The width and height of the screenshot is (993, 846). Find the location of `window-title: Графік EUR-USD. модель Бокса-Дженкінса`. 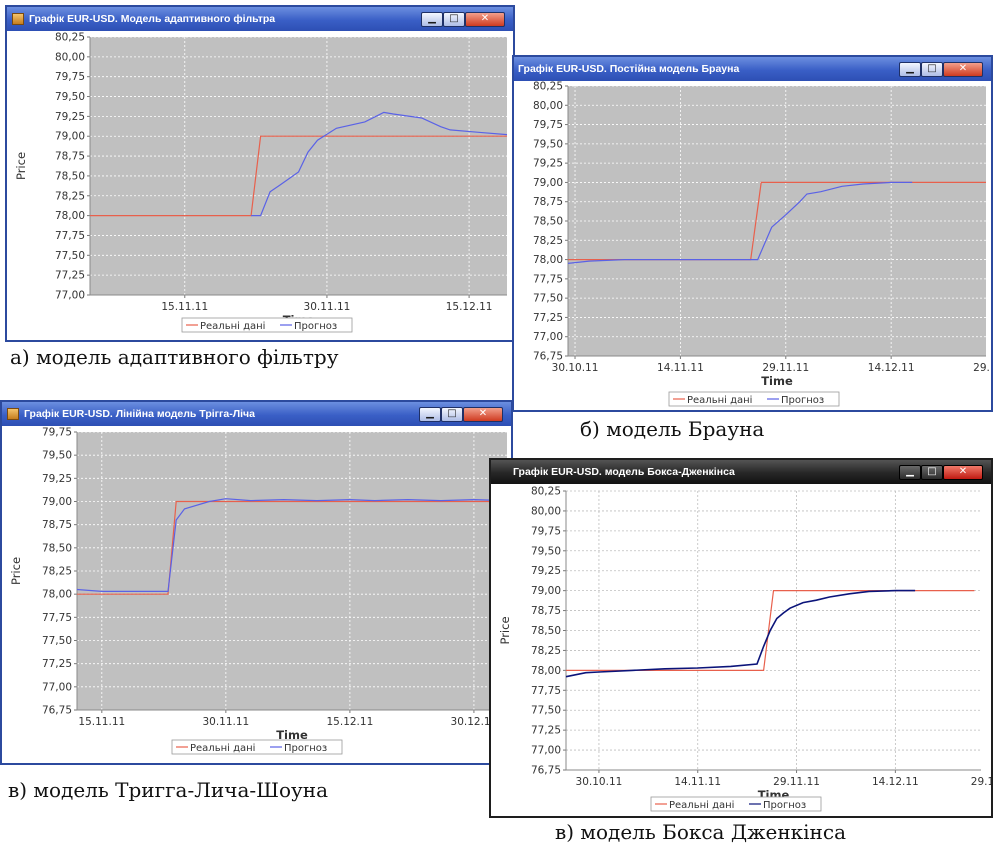

window-title: Графік EUR-USD. модель Бокса-Дженкінса is located at coordinates (624, 472).